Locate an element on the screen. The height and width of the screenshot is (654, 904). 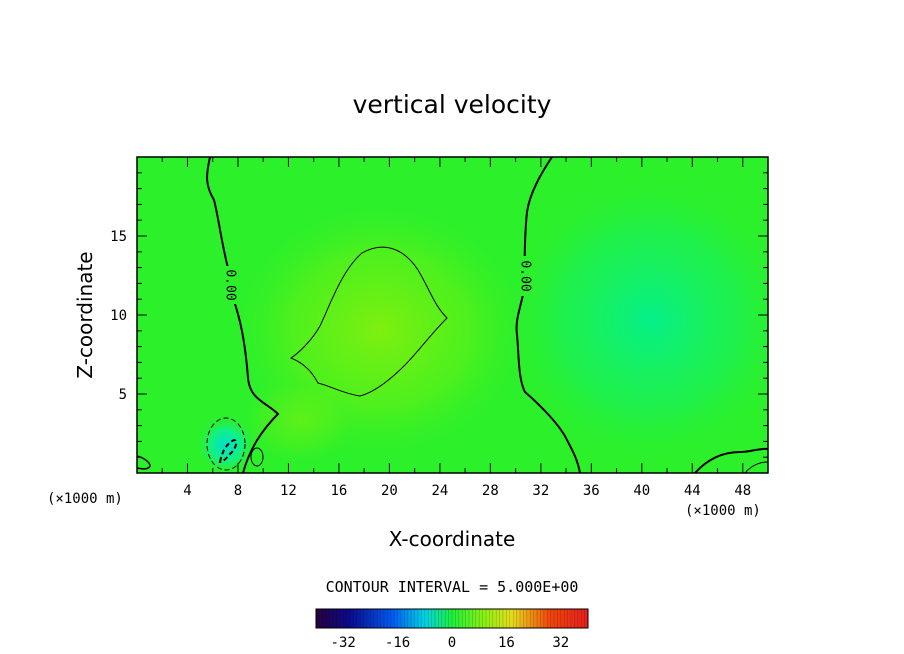
x-tick-label: 44 is located at coordinates (692, 491).